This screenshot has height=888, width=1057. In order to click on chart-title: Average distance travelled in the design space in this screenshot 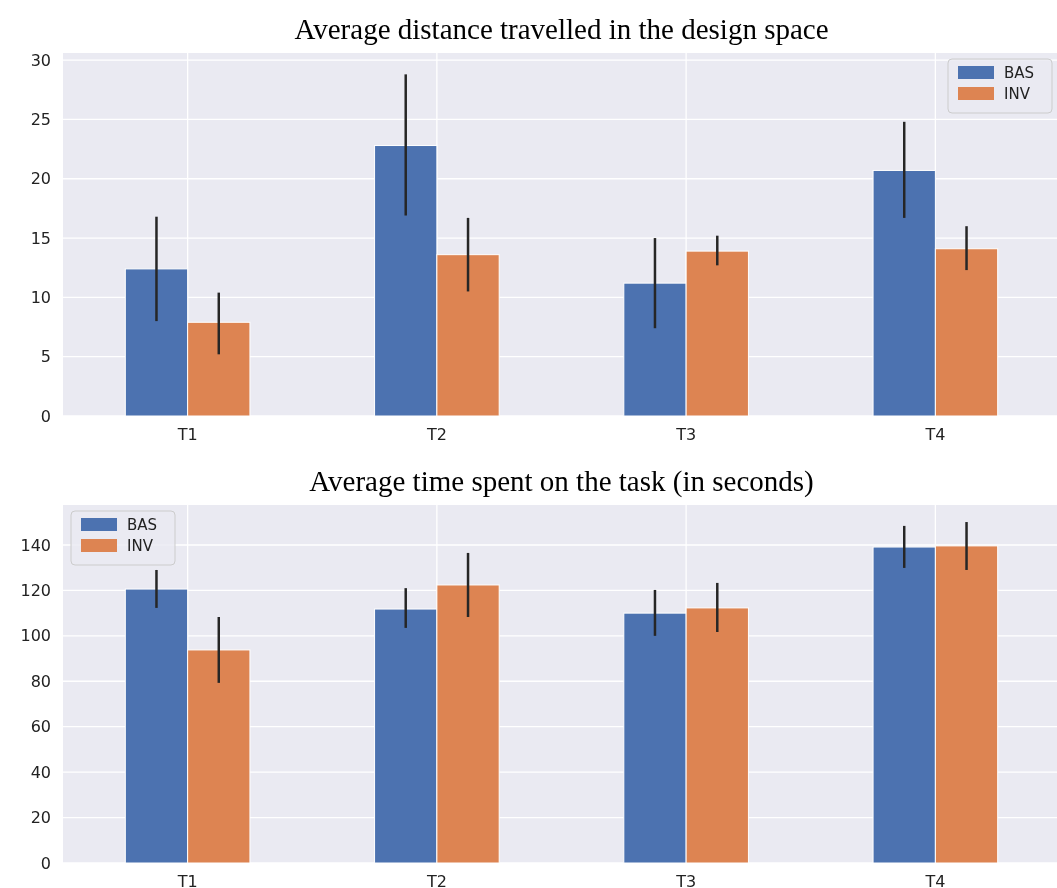, I will do `click(561, 29)`.